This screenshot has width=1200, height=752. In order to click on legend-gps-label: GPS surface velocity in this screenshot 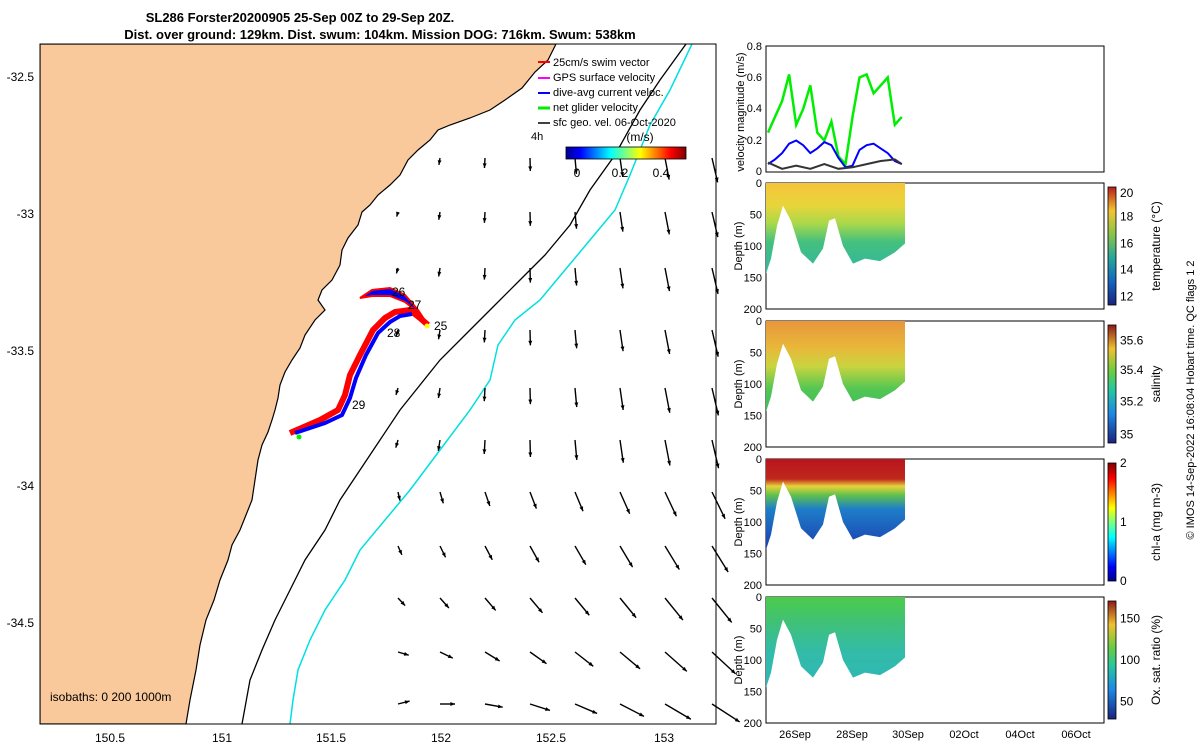, I will do `click(604, 78)`.